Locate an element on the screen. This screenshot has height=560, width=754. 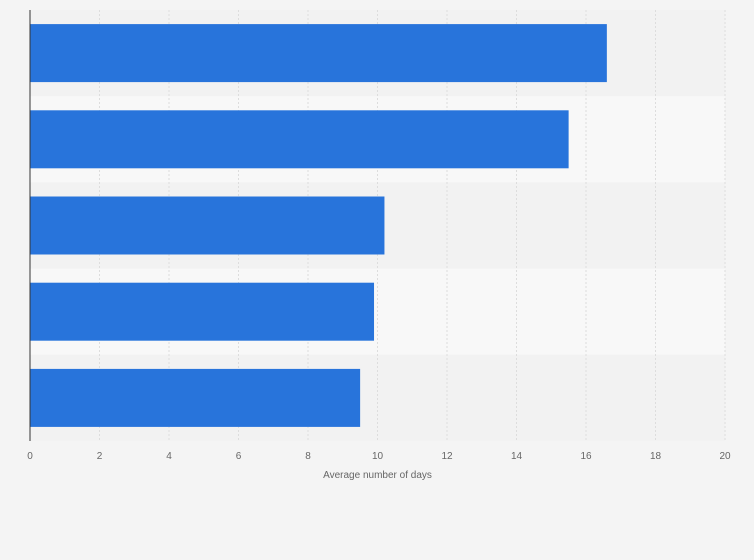
x-tick-label: 20 is located at coordinates (725, 456).